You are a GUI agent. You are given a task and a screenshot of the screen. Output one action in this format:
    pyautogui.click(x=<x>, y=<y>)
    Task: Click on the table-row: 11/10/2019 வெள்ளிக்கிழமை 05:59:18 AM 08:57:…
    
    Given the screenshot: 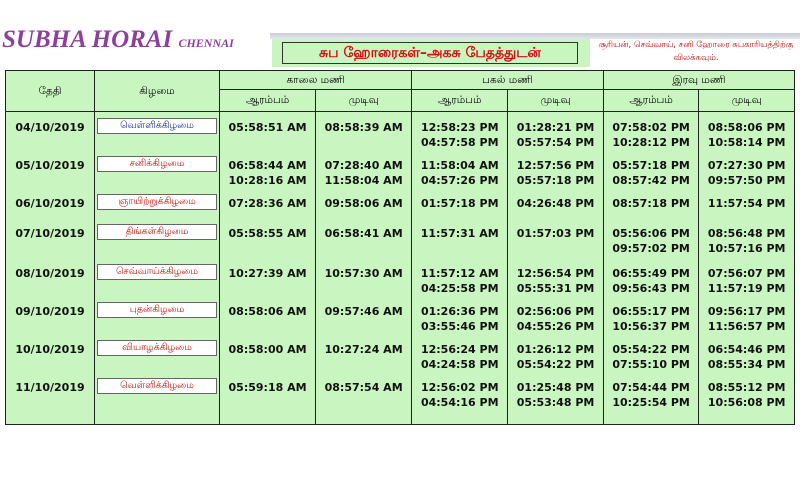 What is the action you would take?
    pyautogui.click(x=400, y=398)
    